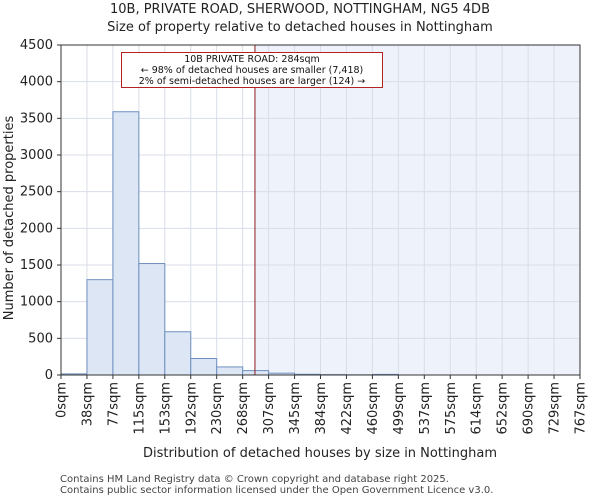 This screenshot has height=500, width=600. Describe the element at coordinates (191, 408) in the screenshot. I see `x-tick-label: 192sqm` at that location.